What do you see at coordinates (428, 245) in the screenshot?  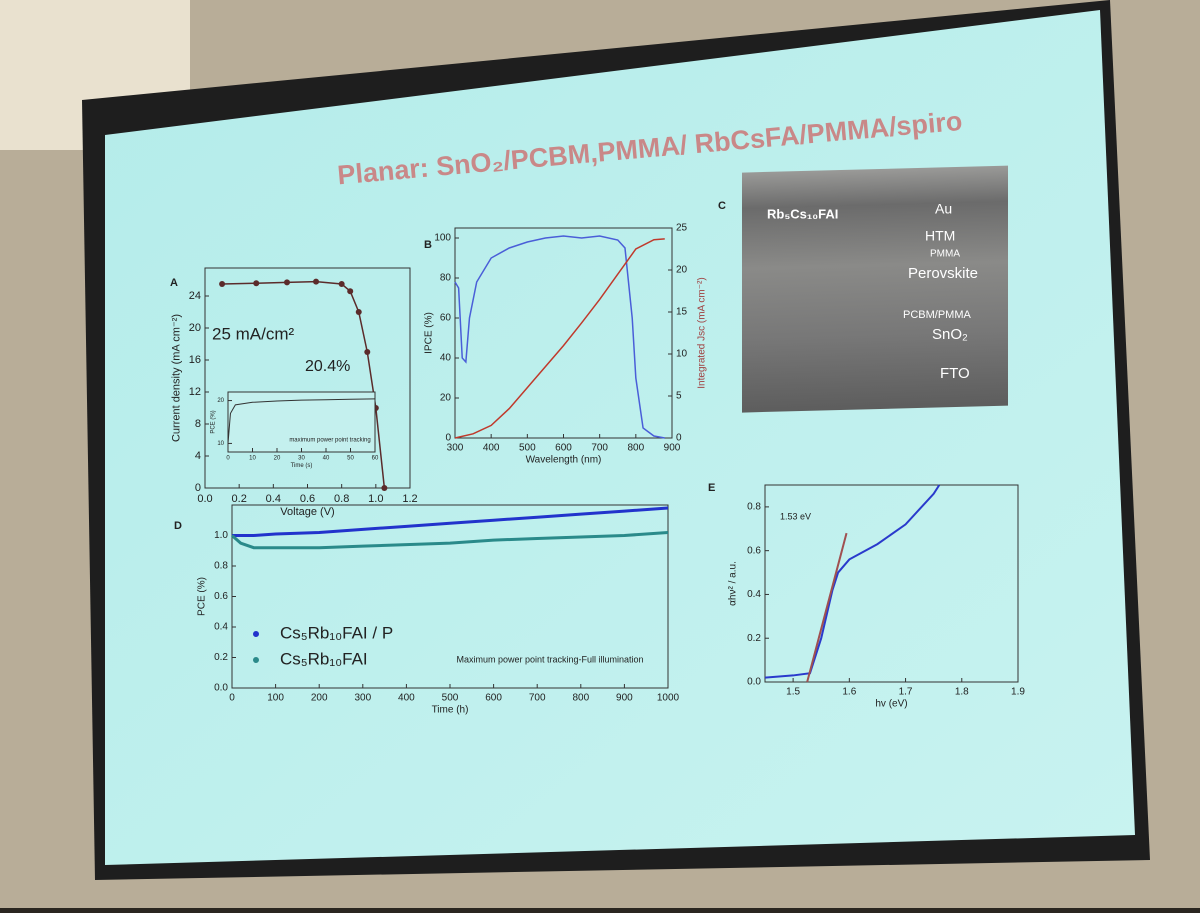 I see `panel-label: B` at bounding box center [428, 245].